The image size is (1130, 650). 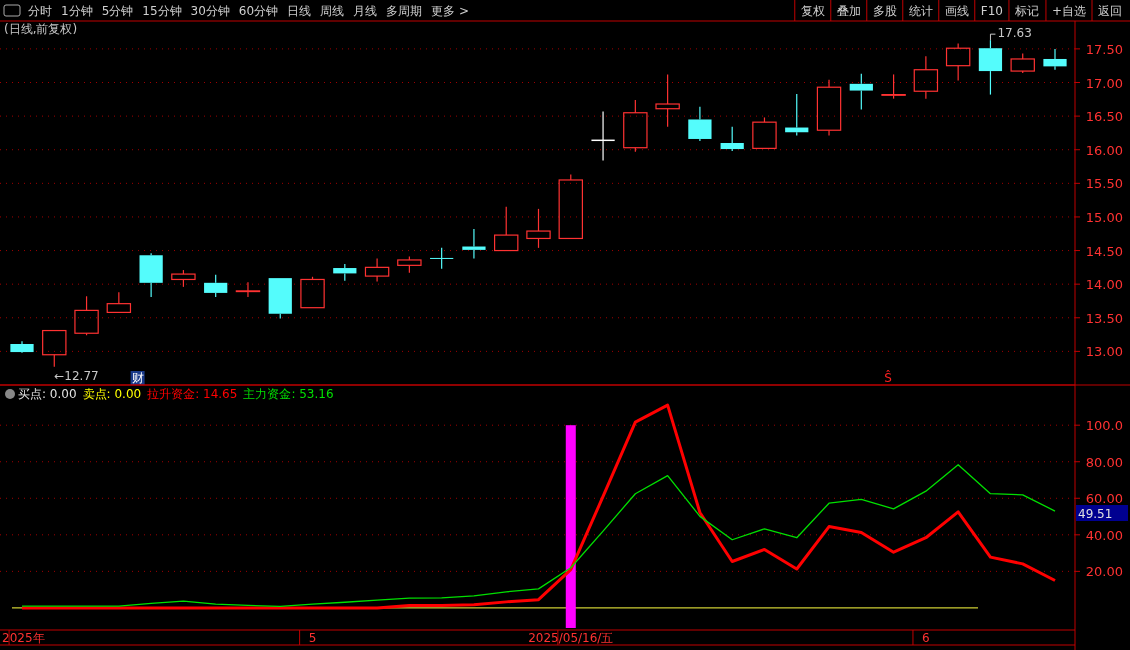 What do you see at coordinates (76, 375) in the screenshot?
I see `annotation: ←12.77` at bounding box center [76, 375].